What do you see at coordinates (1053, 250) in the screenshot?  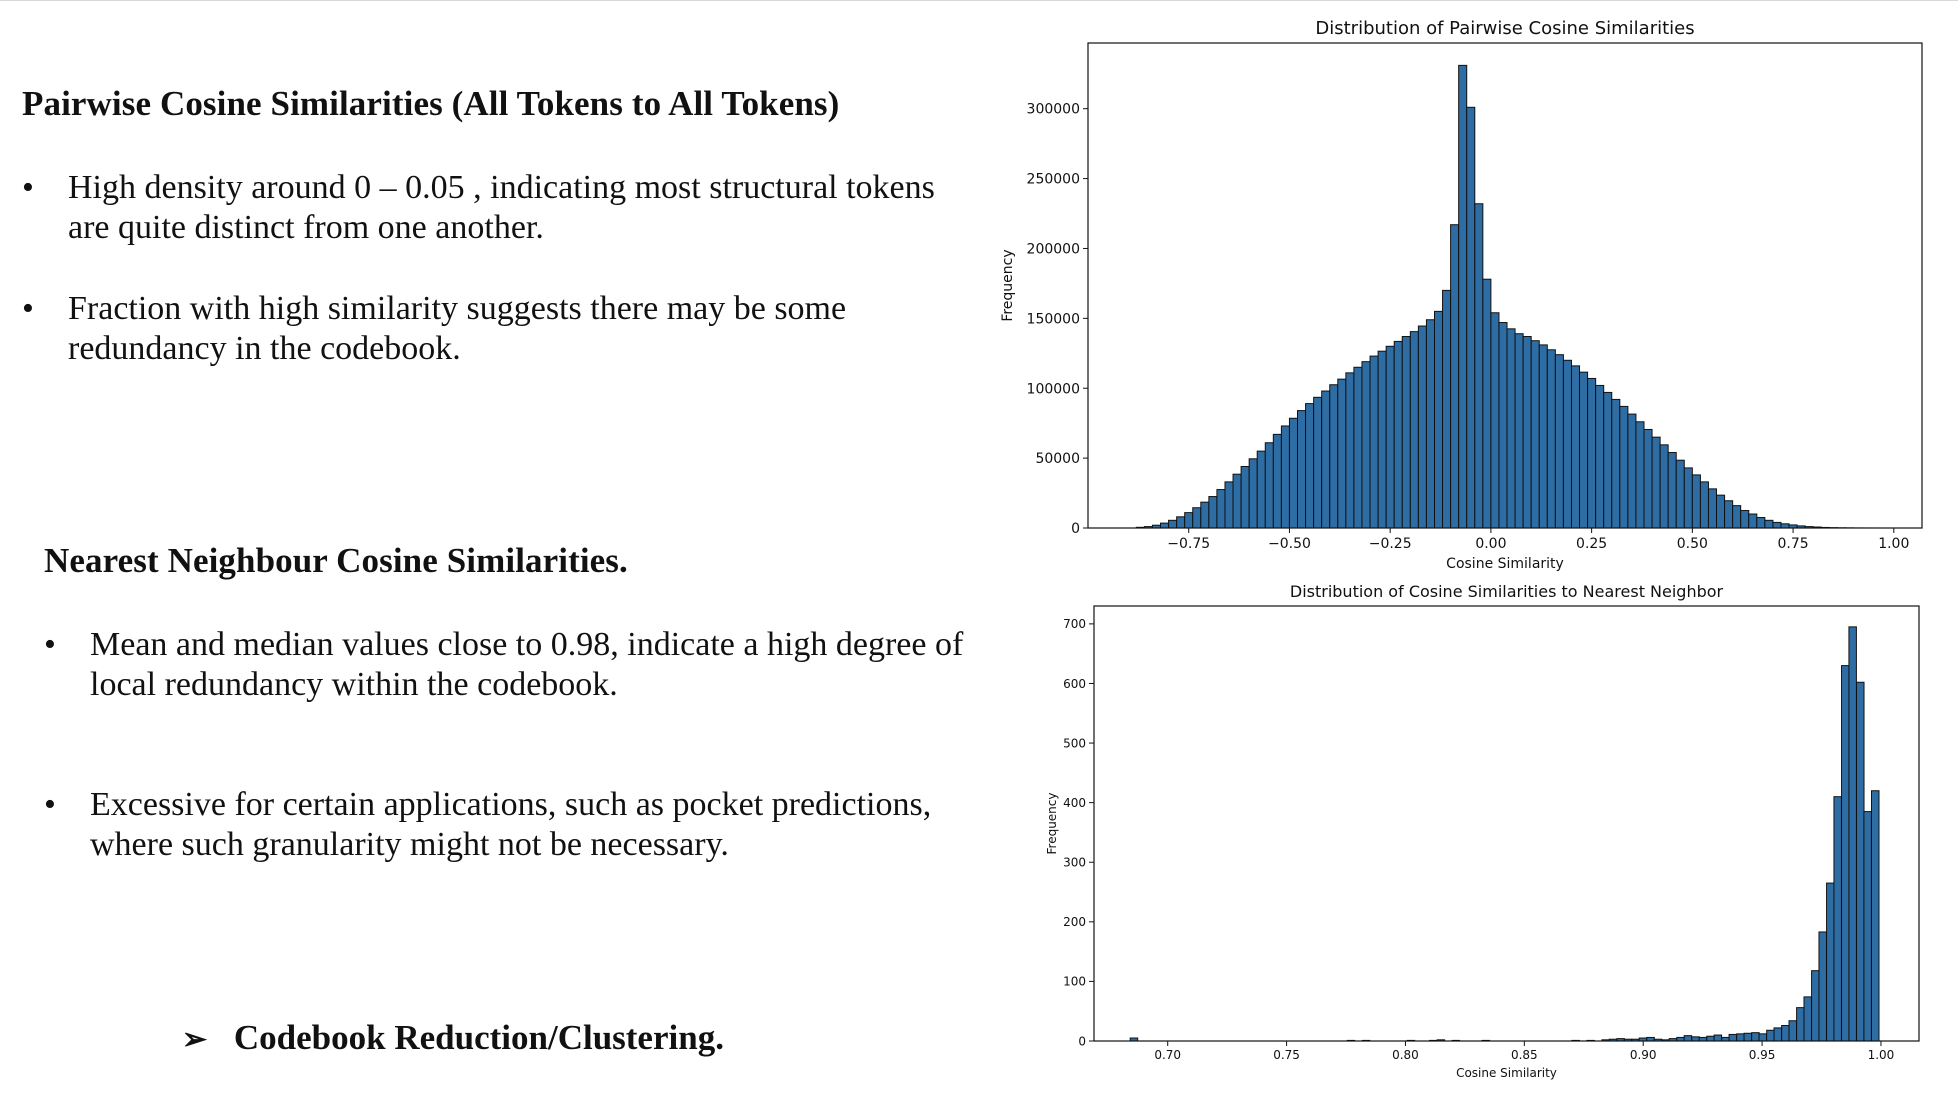 I see `y-tick-label: 200000` at bounding box center [1053, 250].